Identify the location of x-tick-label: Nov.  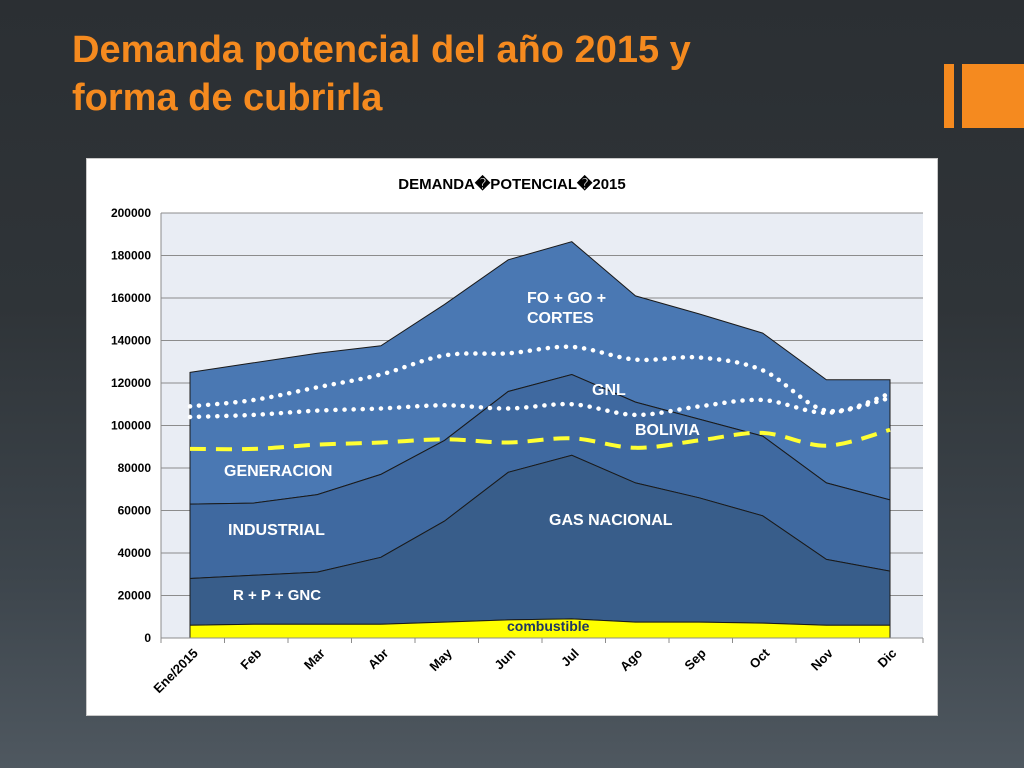
(822, 659).